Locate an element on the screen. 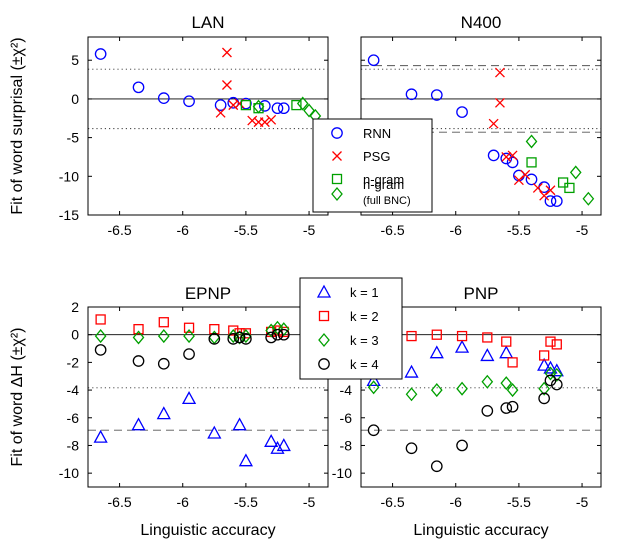  panel-title: EPNP is located at coordinates (208, 293).